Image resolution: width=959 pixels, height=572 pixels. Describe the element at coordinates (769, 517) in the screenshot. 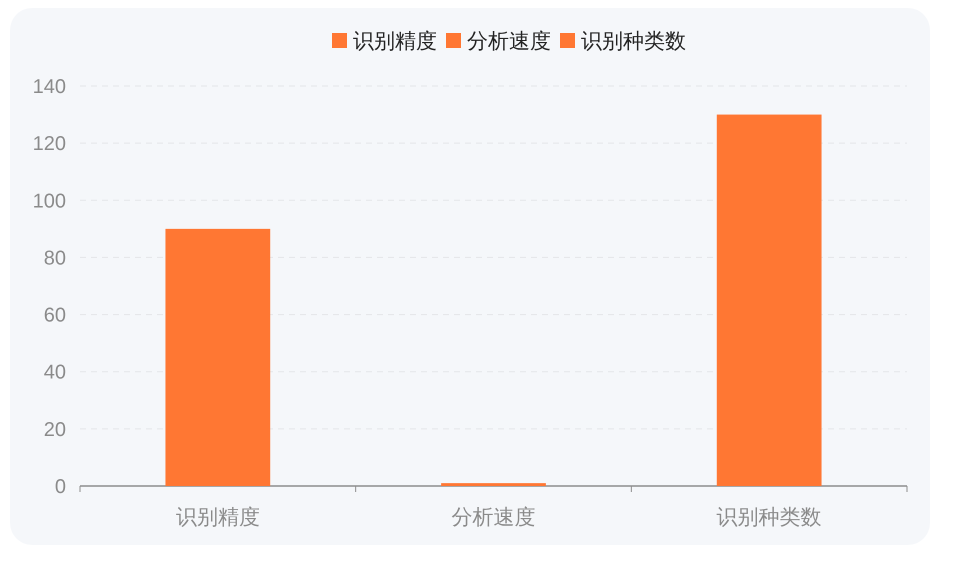

I see `x-tick-label: 识别种类数` at that location.